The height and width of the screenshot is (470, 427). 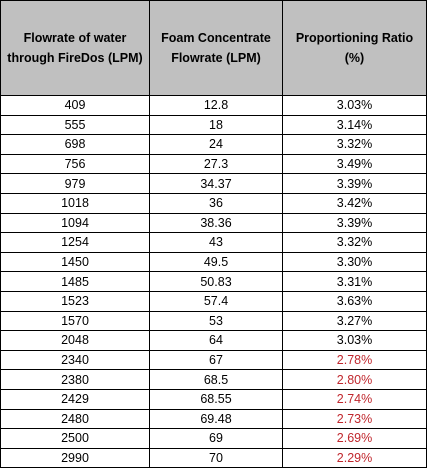 I want to click on table-row: 1254 43 3.32%, so click(x=213, y=242).